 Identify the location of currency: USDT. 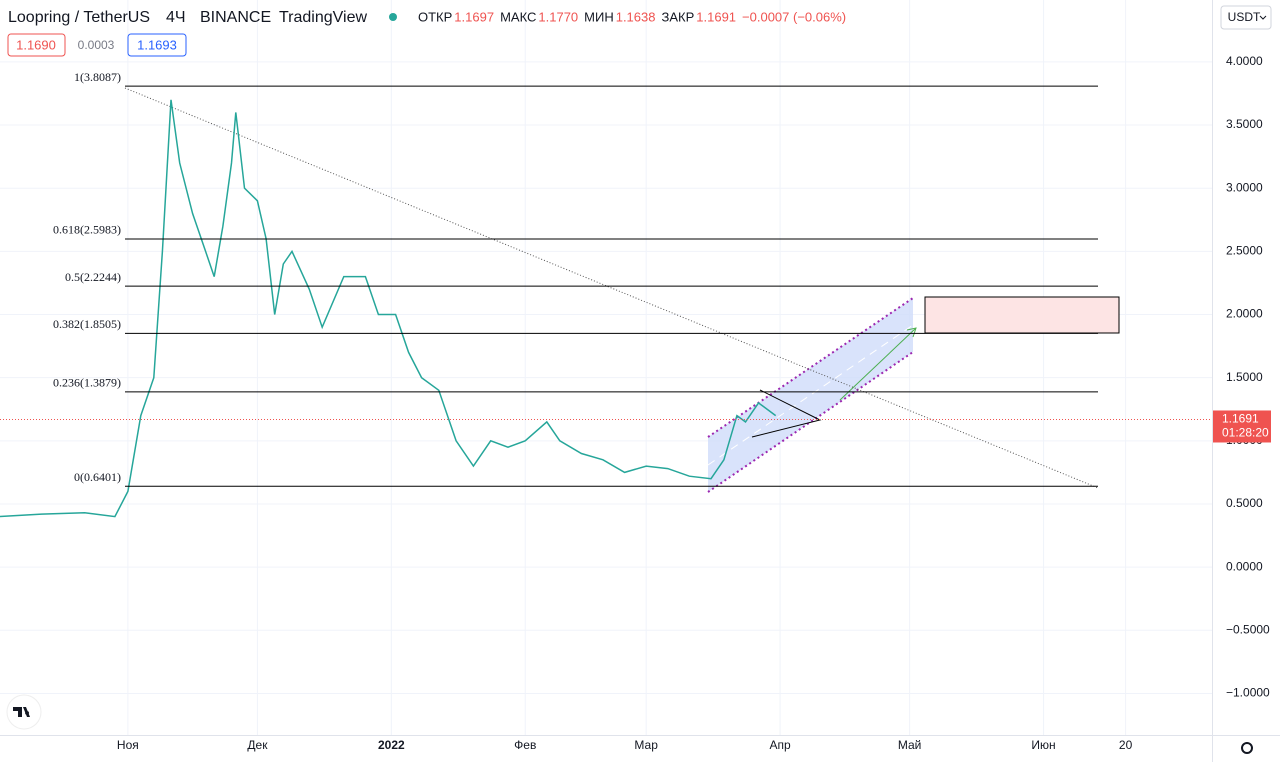
(1244, 17).